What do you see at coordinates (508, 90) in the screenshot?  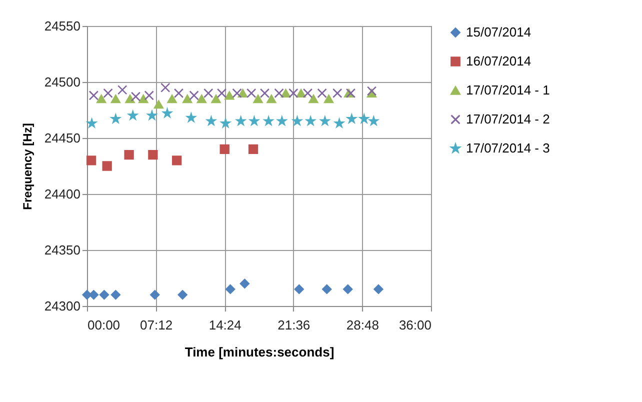 I see `legend-label: 17/07/2014 - 1` at bounding box center [508, 90].